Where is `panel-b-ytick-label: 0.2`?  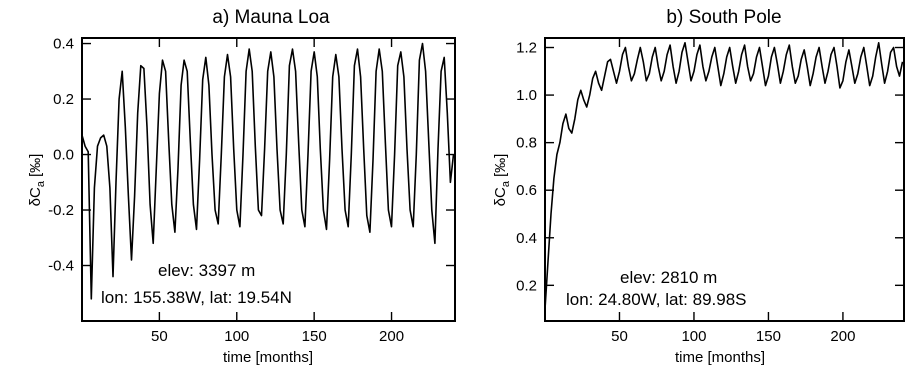 panel-b-ytick-label: 0.2 is located at coordinates (526, 285).